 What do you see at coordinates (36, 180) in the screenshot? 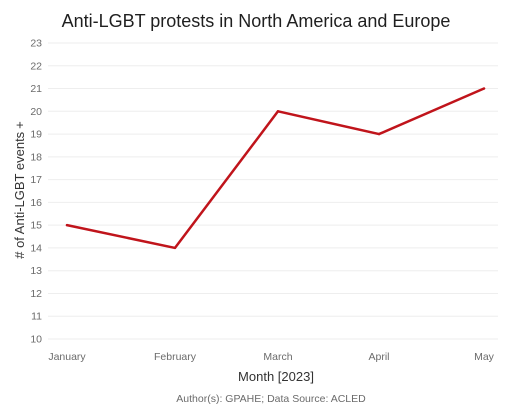
I see `y-tick-label: 17` at bounding box center [36, 180].